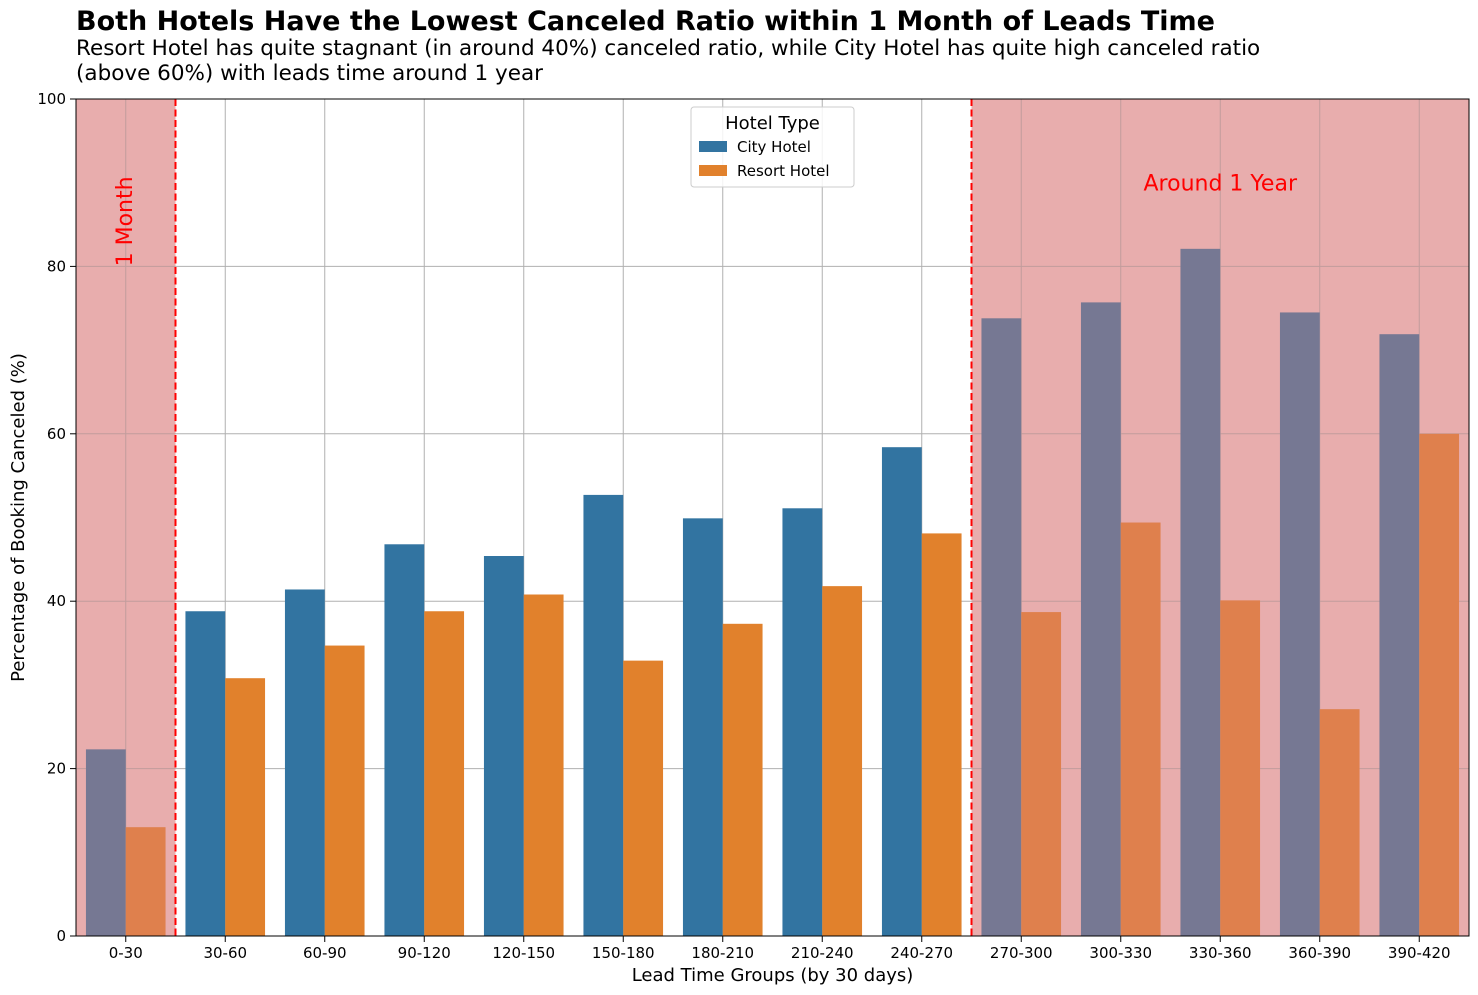 The width and height of the screenshot is (1478, 995). What do you see at coordinates (523, 953) in the screenshot?
I see `x-tick-label: 120-150` at bounding box center [523, 953].